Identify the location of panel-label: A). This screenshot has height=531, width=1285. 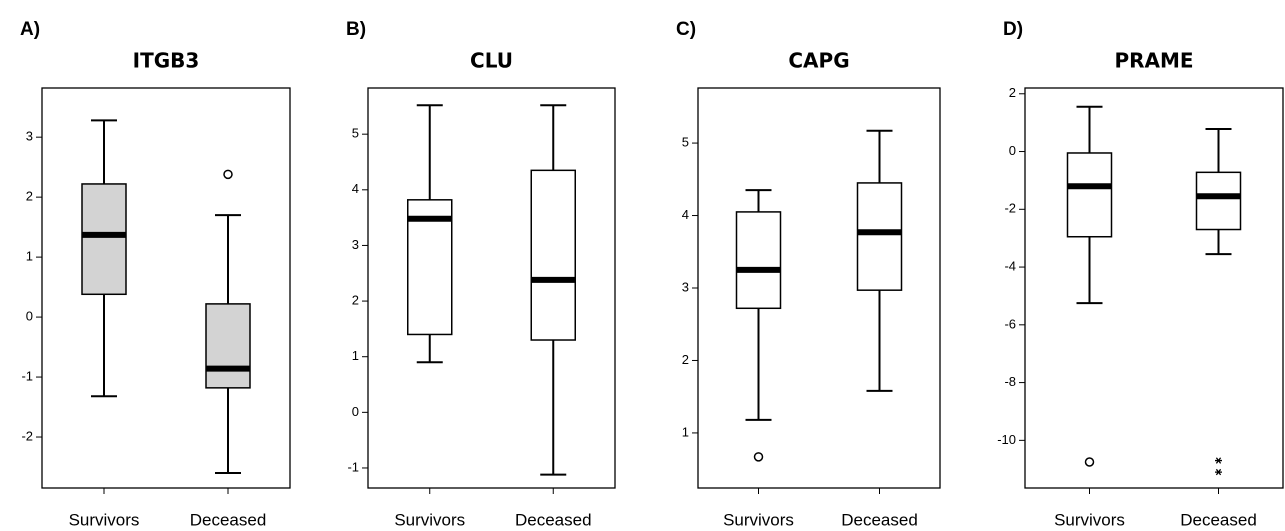
(30, 29).